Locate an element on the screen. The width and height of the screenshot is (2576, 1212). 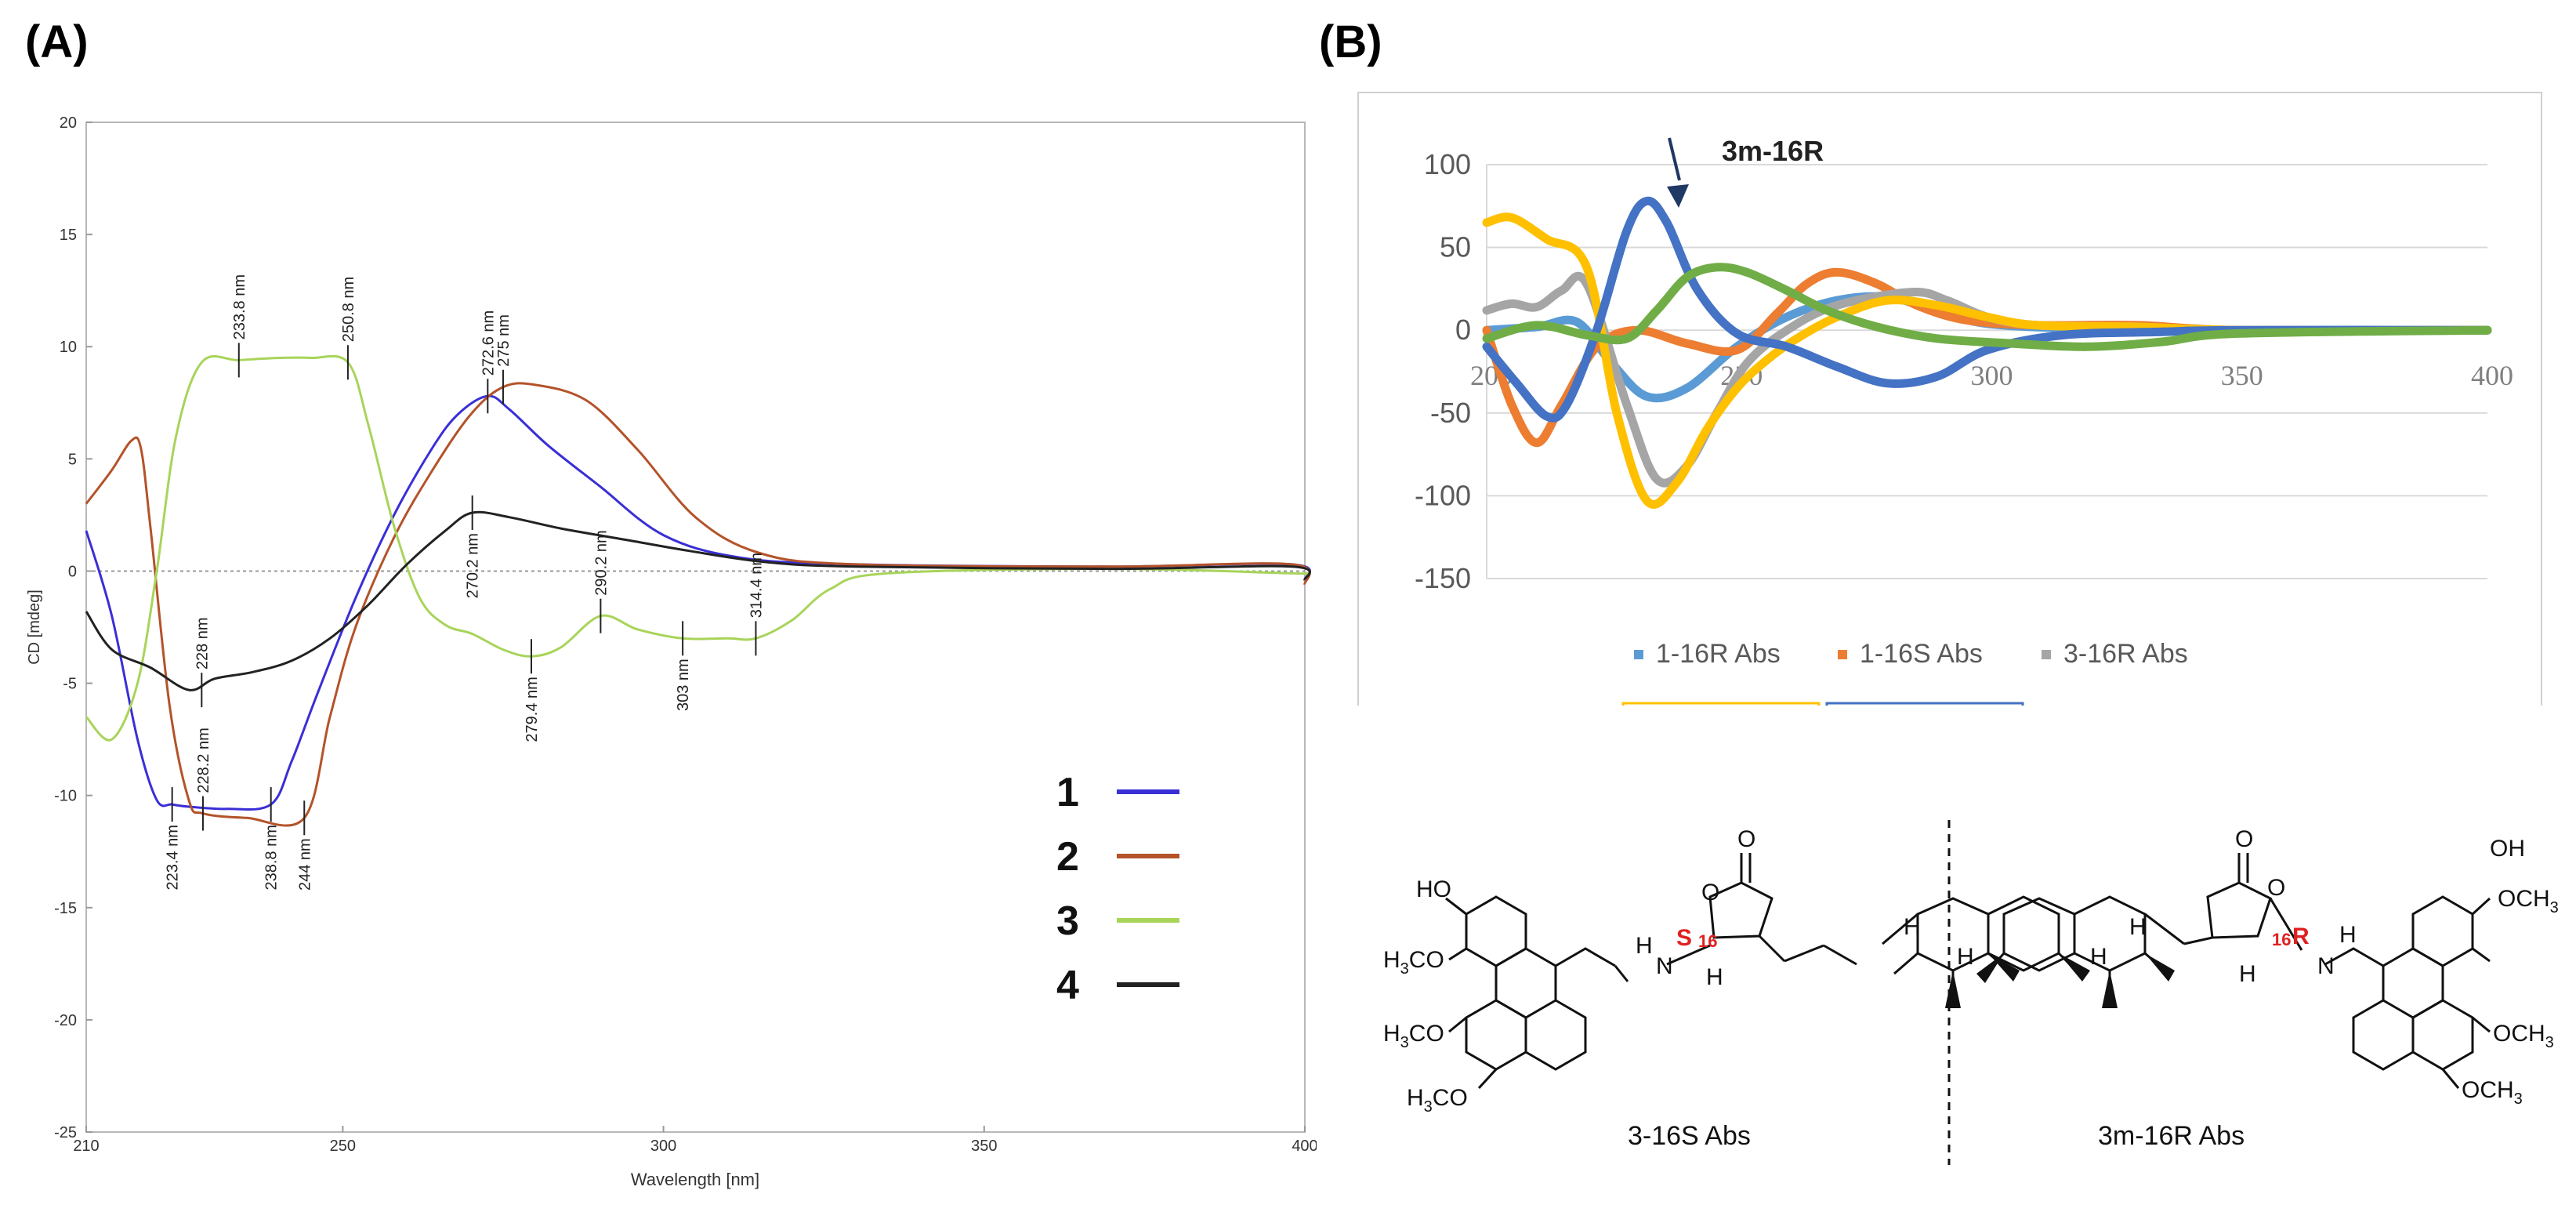
right-h-label-2: H is located at coordinates (2247, 974).